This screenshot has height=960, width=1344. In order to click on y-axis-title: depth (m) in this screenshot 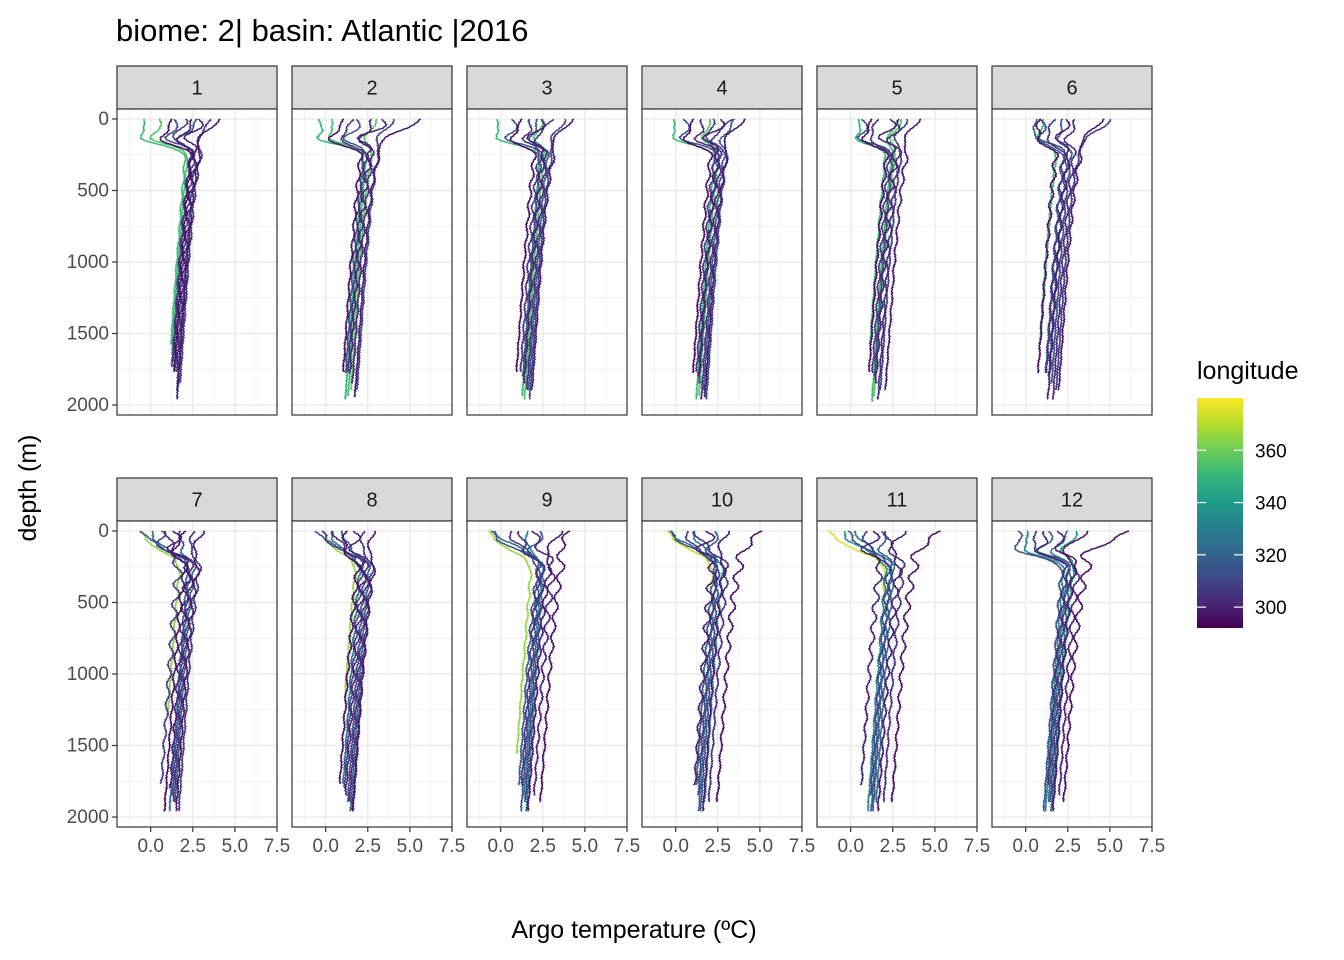, I will do `click(28, 488)`.